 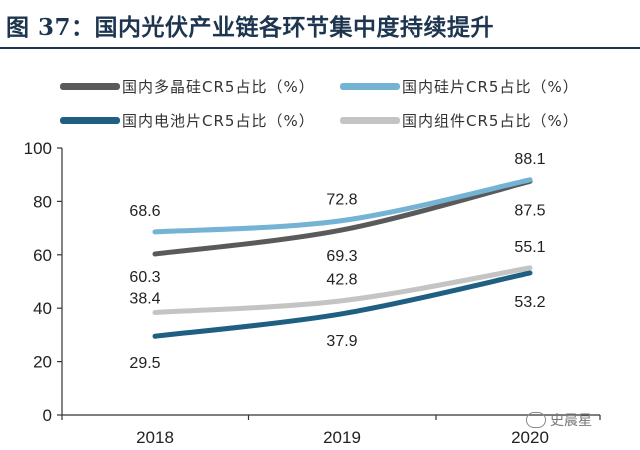 I want to click on legend-swatch-polysilicon, so click(x=90, y=86).